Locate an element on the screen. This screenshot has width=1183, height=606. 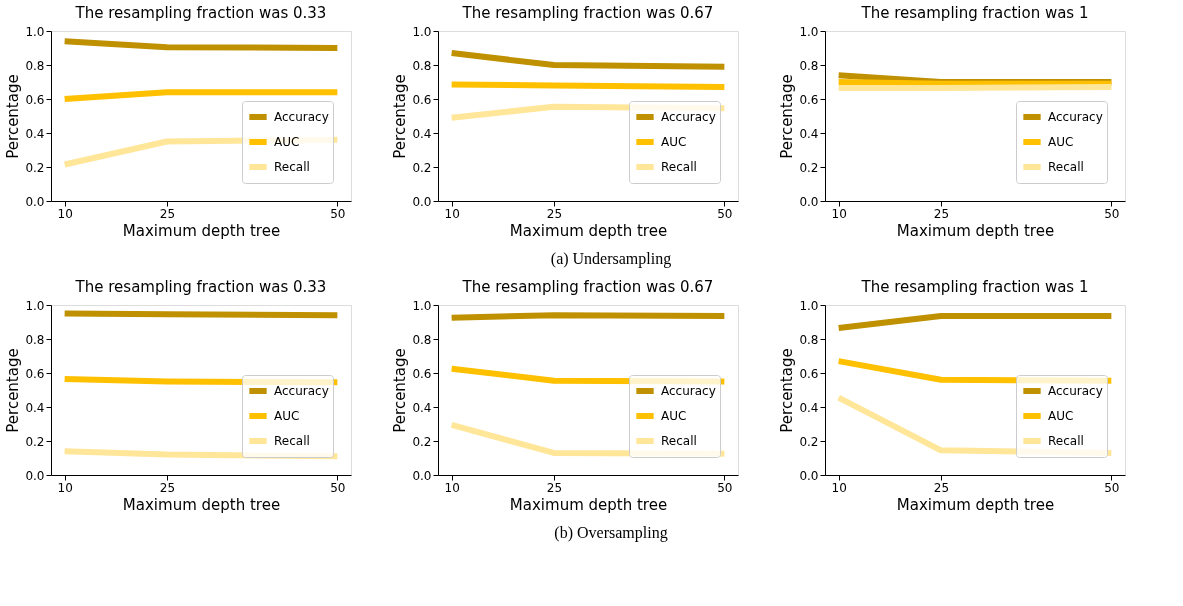
text: (a) Undersampling is located at coordinates (611, 259).